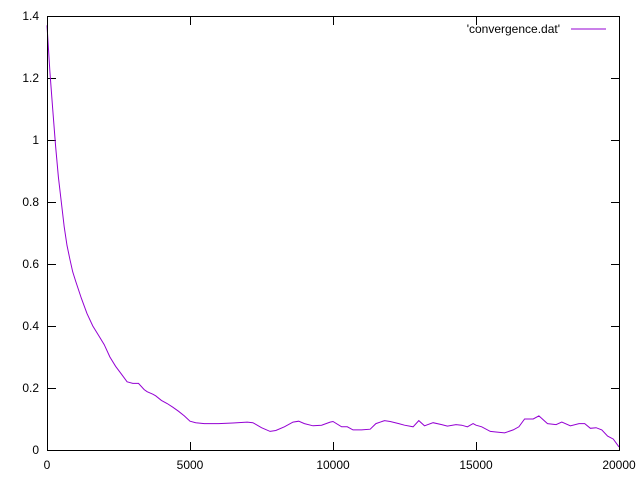 The width and height of the screenshot is (640, 480). I want to click on x-tick-label: 15000, so click(476, 465).